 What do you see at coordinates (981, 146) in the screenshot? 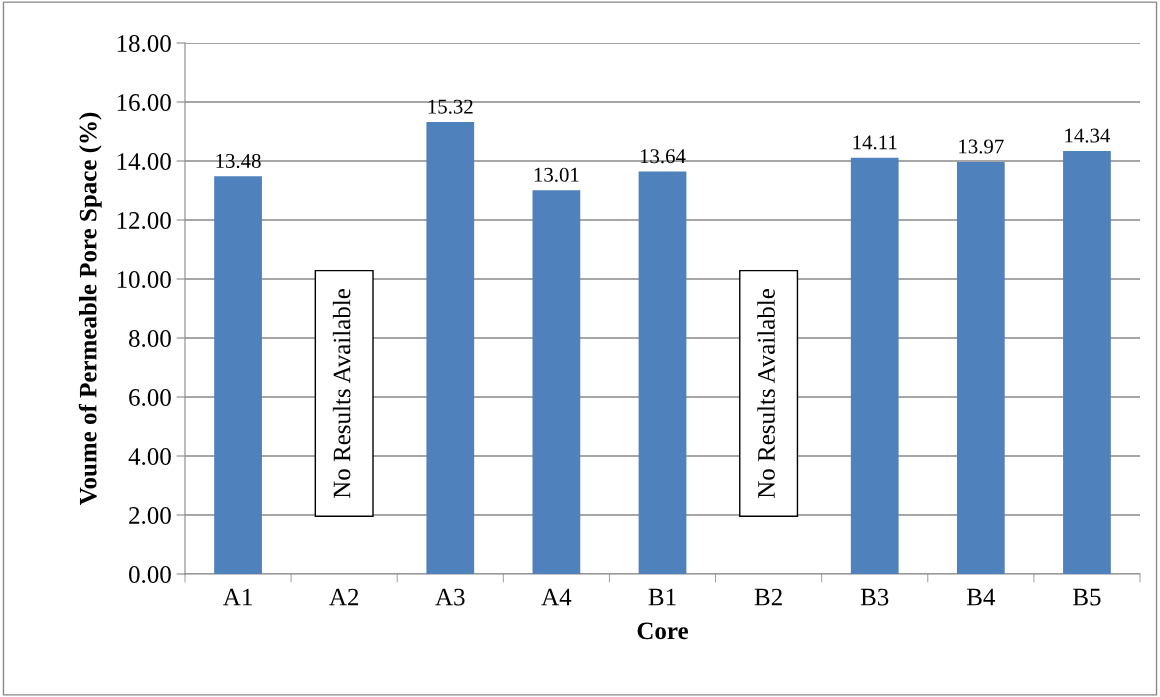
I see `data-label: 13.97` at bounding box center [981, 146].